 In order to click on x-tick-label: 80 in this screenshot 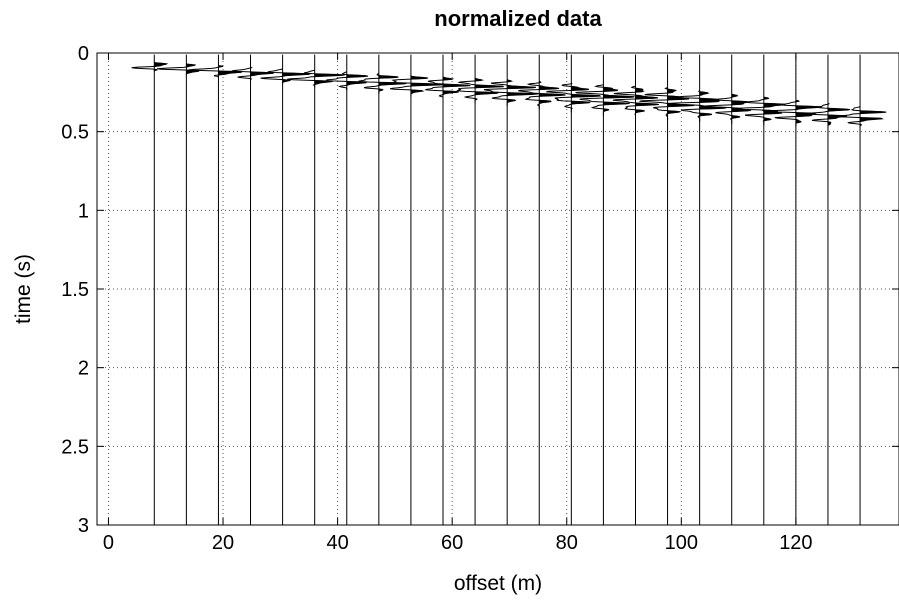, I will do `click(567, 543)`.